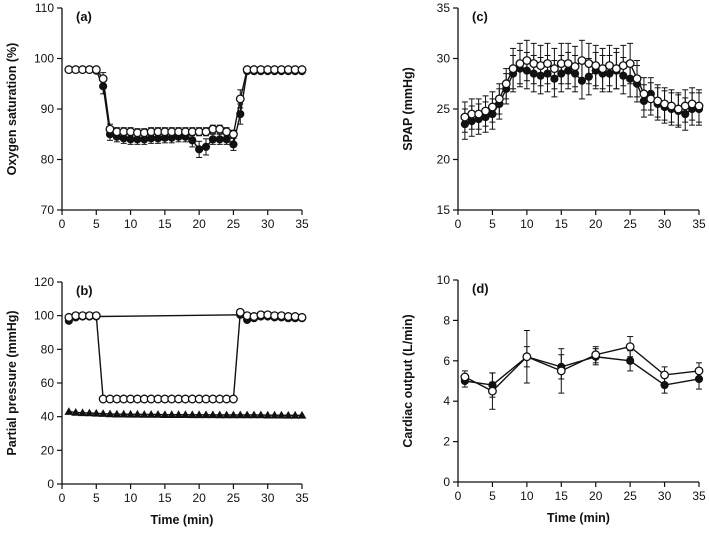  I want to click on y-tick-label: 25, so click(444, 109).